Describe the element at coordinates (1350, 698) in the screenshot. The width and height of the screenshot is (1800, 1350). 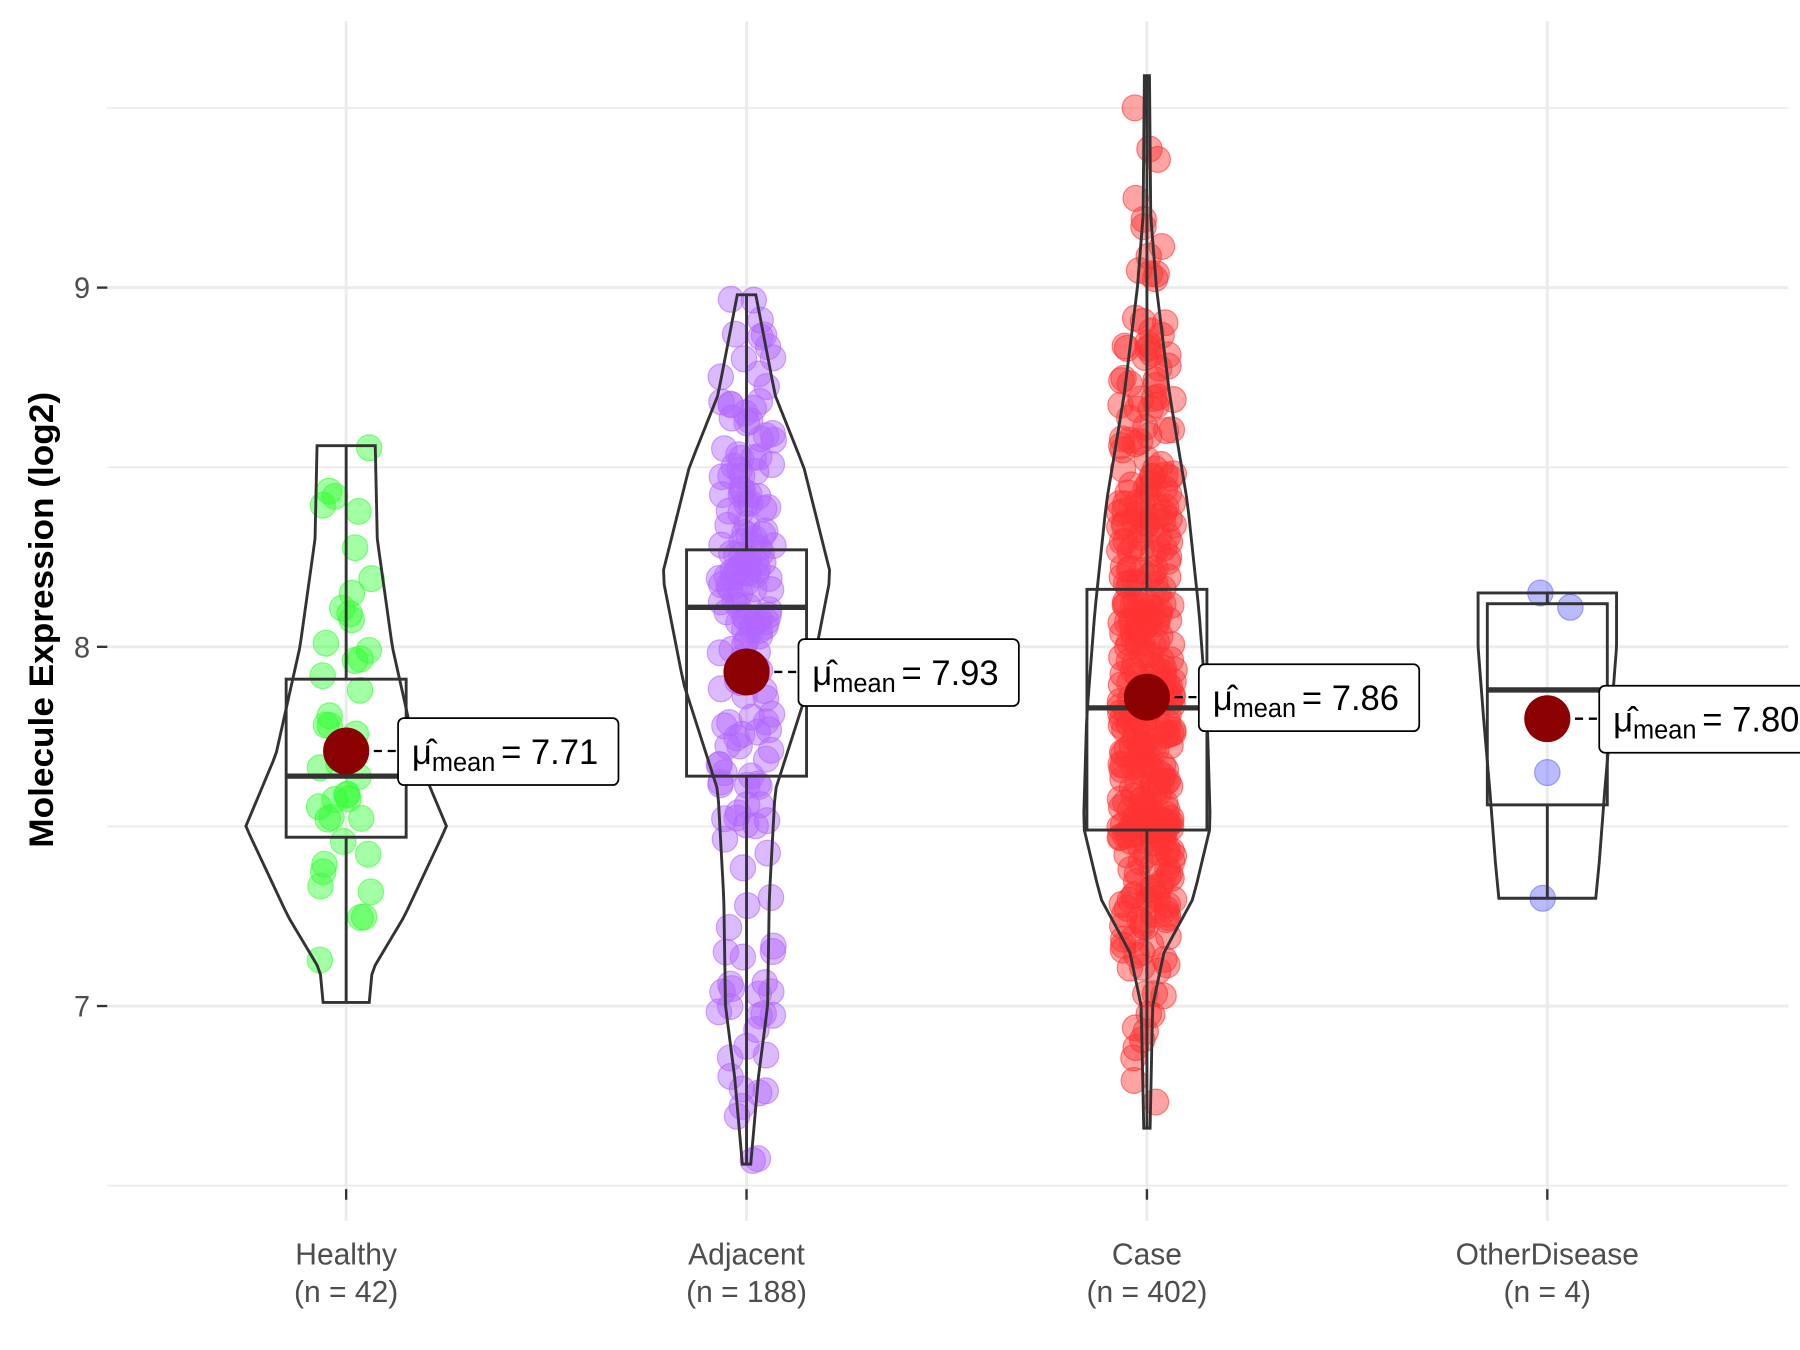
I see `mean-value: = 7.86` at that location.